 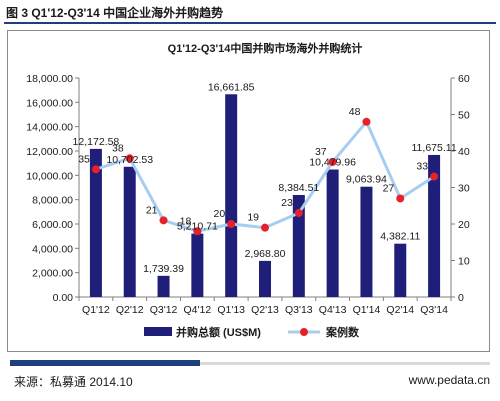 I want to click on y-right-tick-label: 10, so click(x=464, y=262).